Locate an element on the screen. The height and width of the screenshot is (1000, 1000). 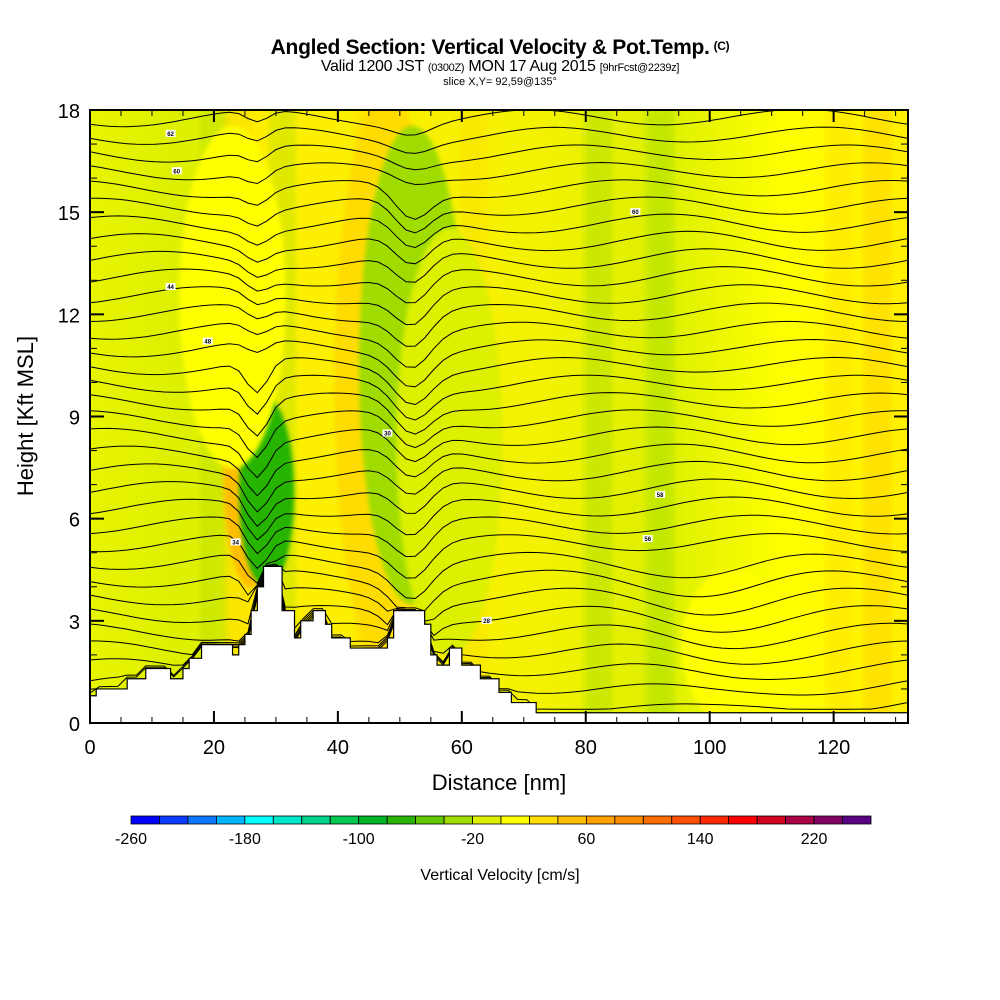
x-tick-label: 120 is located at coordinates (833, 748).